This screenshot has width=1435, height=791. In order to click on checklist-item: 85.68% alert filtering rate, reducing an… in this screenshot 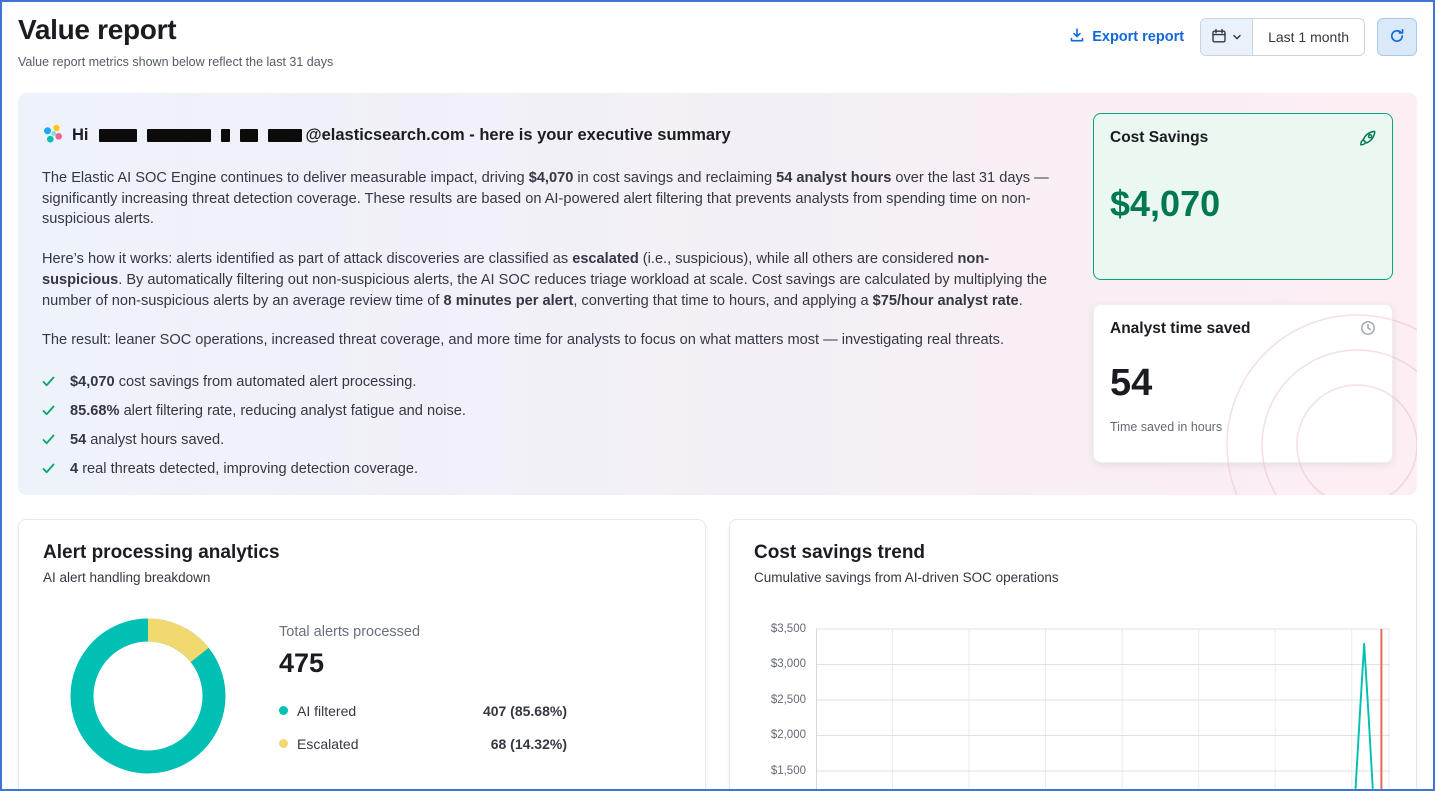, I will do `click(552, 411)`.